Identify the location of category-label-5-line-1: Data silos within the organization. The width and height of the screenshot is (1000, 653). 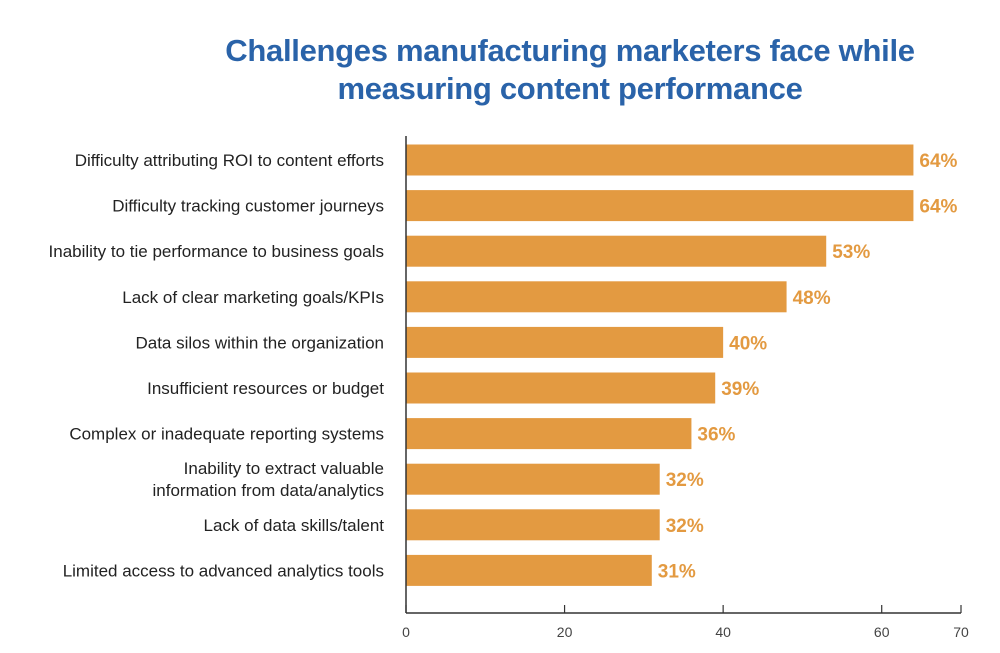
(259, 342).